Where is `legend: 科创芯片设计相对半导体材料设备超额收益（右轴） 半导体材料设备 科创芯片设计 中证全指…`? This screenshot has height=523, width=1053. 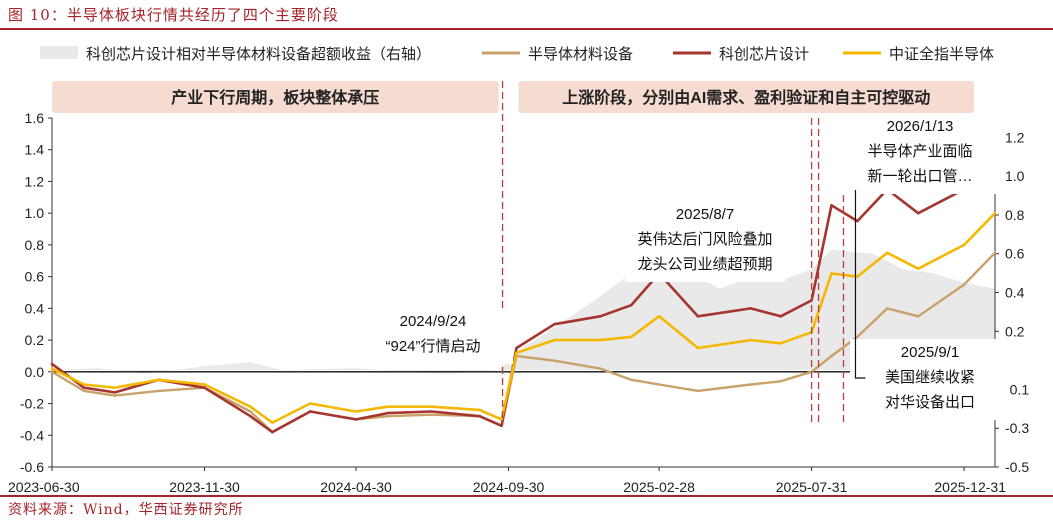 legend: 科创芯片设计相对半导体材料设备超额收益（右轴） 半导体材料设备 科创芯片设计 中证全指… is located at coordinates (517, 54).